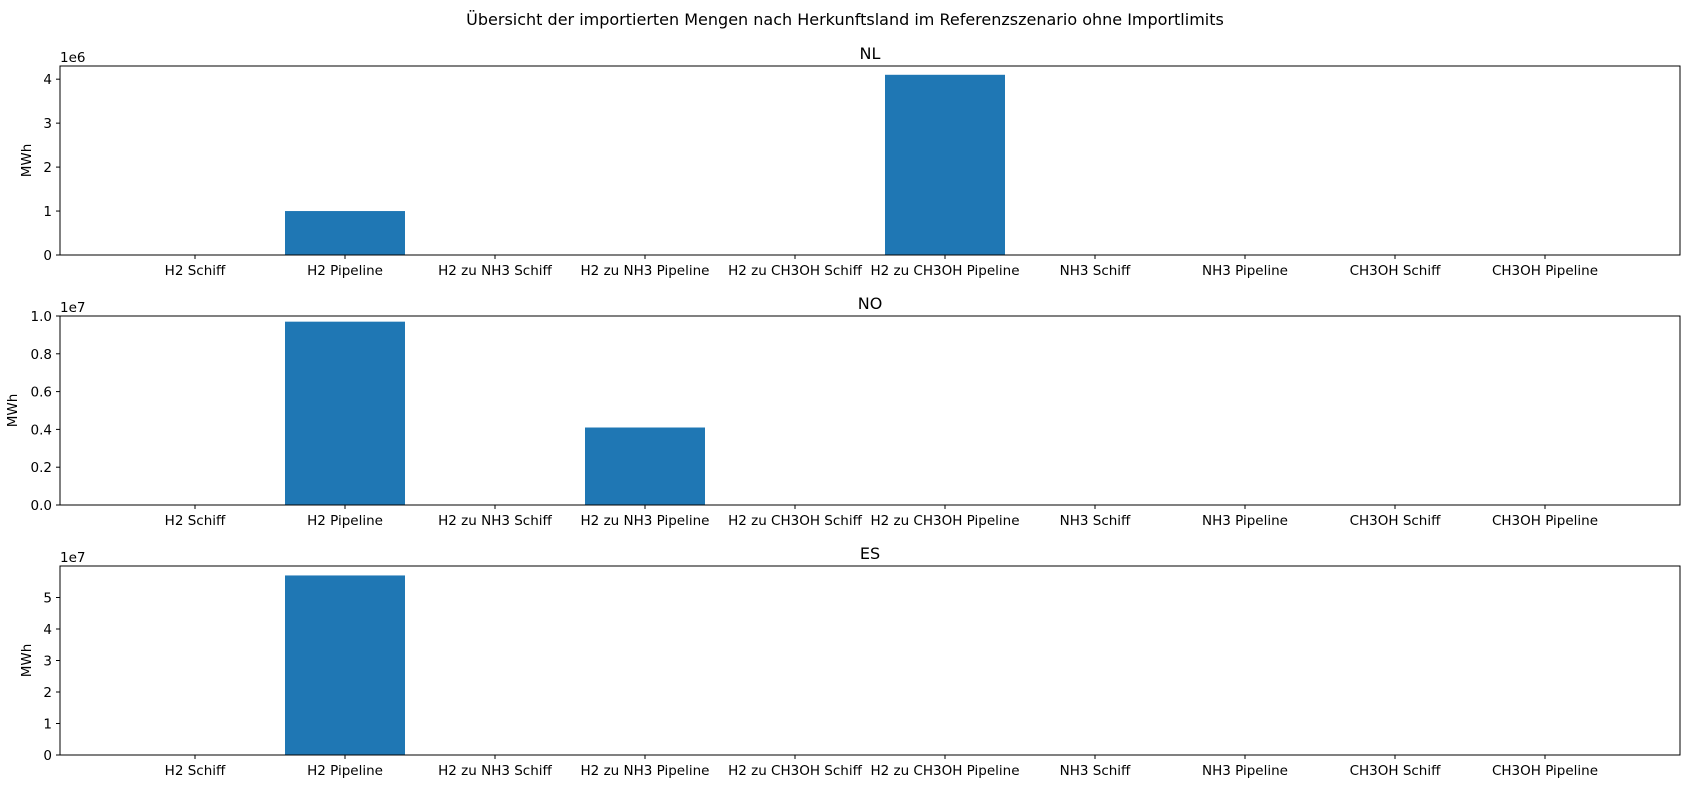  Describe the element at coordinates (41, 393) in the screenshot. I see `y-tick-label: 0.6` at that location.